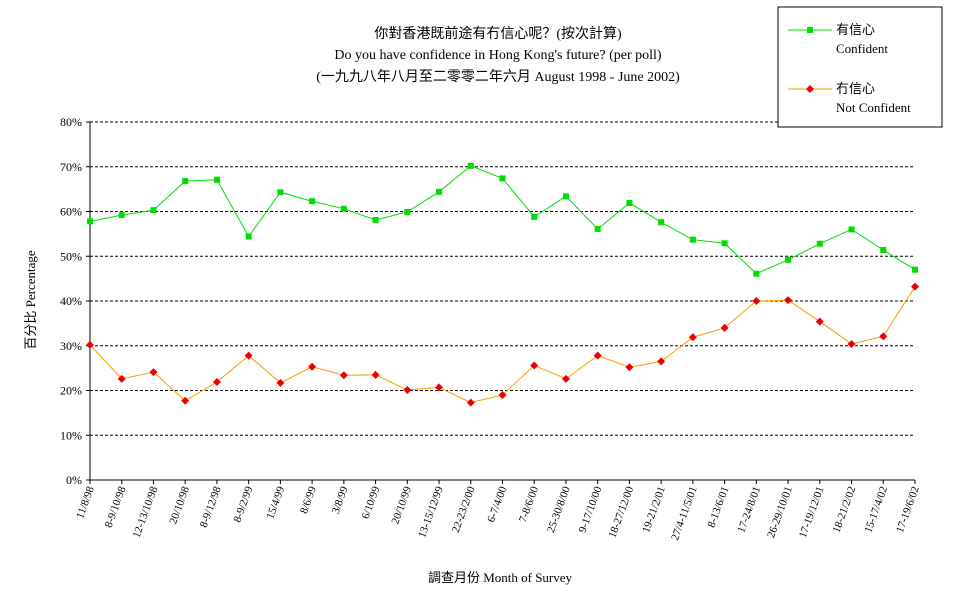 This screenshot has width=977, height=600. What do you see at coordinates (71, 167) in the screenshot?
I see `y-tick-label: 70%` at bounding box center [71, 167].